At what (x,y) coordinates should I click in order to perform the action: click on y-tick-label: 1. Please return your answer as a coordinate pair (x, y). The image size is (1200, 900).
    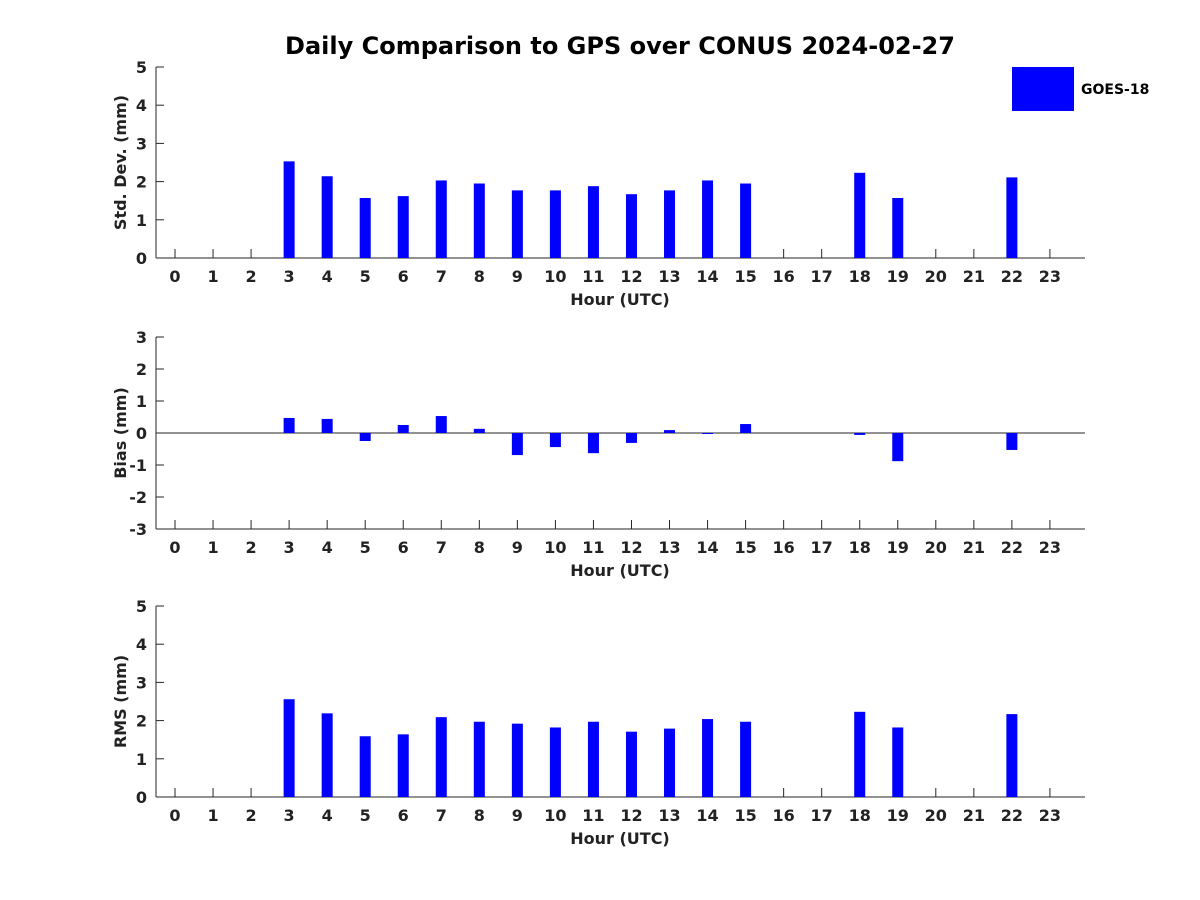
    Looking at the image, I should click on (141, 220).